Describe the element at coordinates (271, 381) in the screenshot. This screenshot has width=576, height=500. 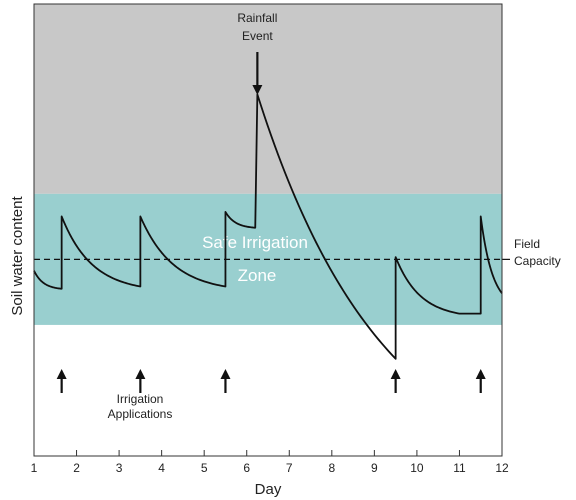
I see `irrigation-arrows` at that location.